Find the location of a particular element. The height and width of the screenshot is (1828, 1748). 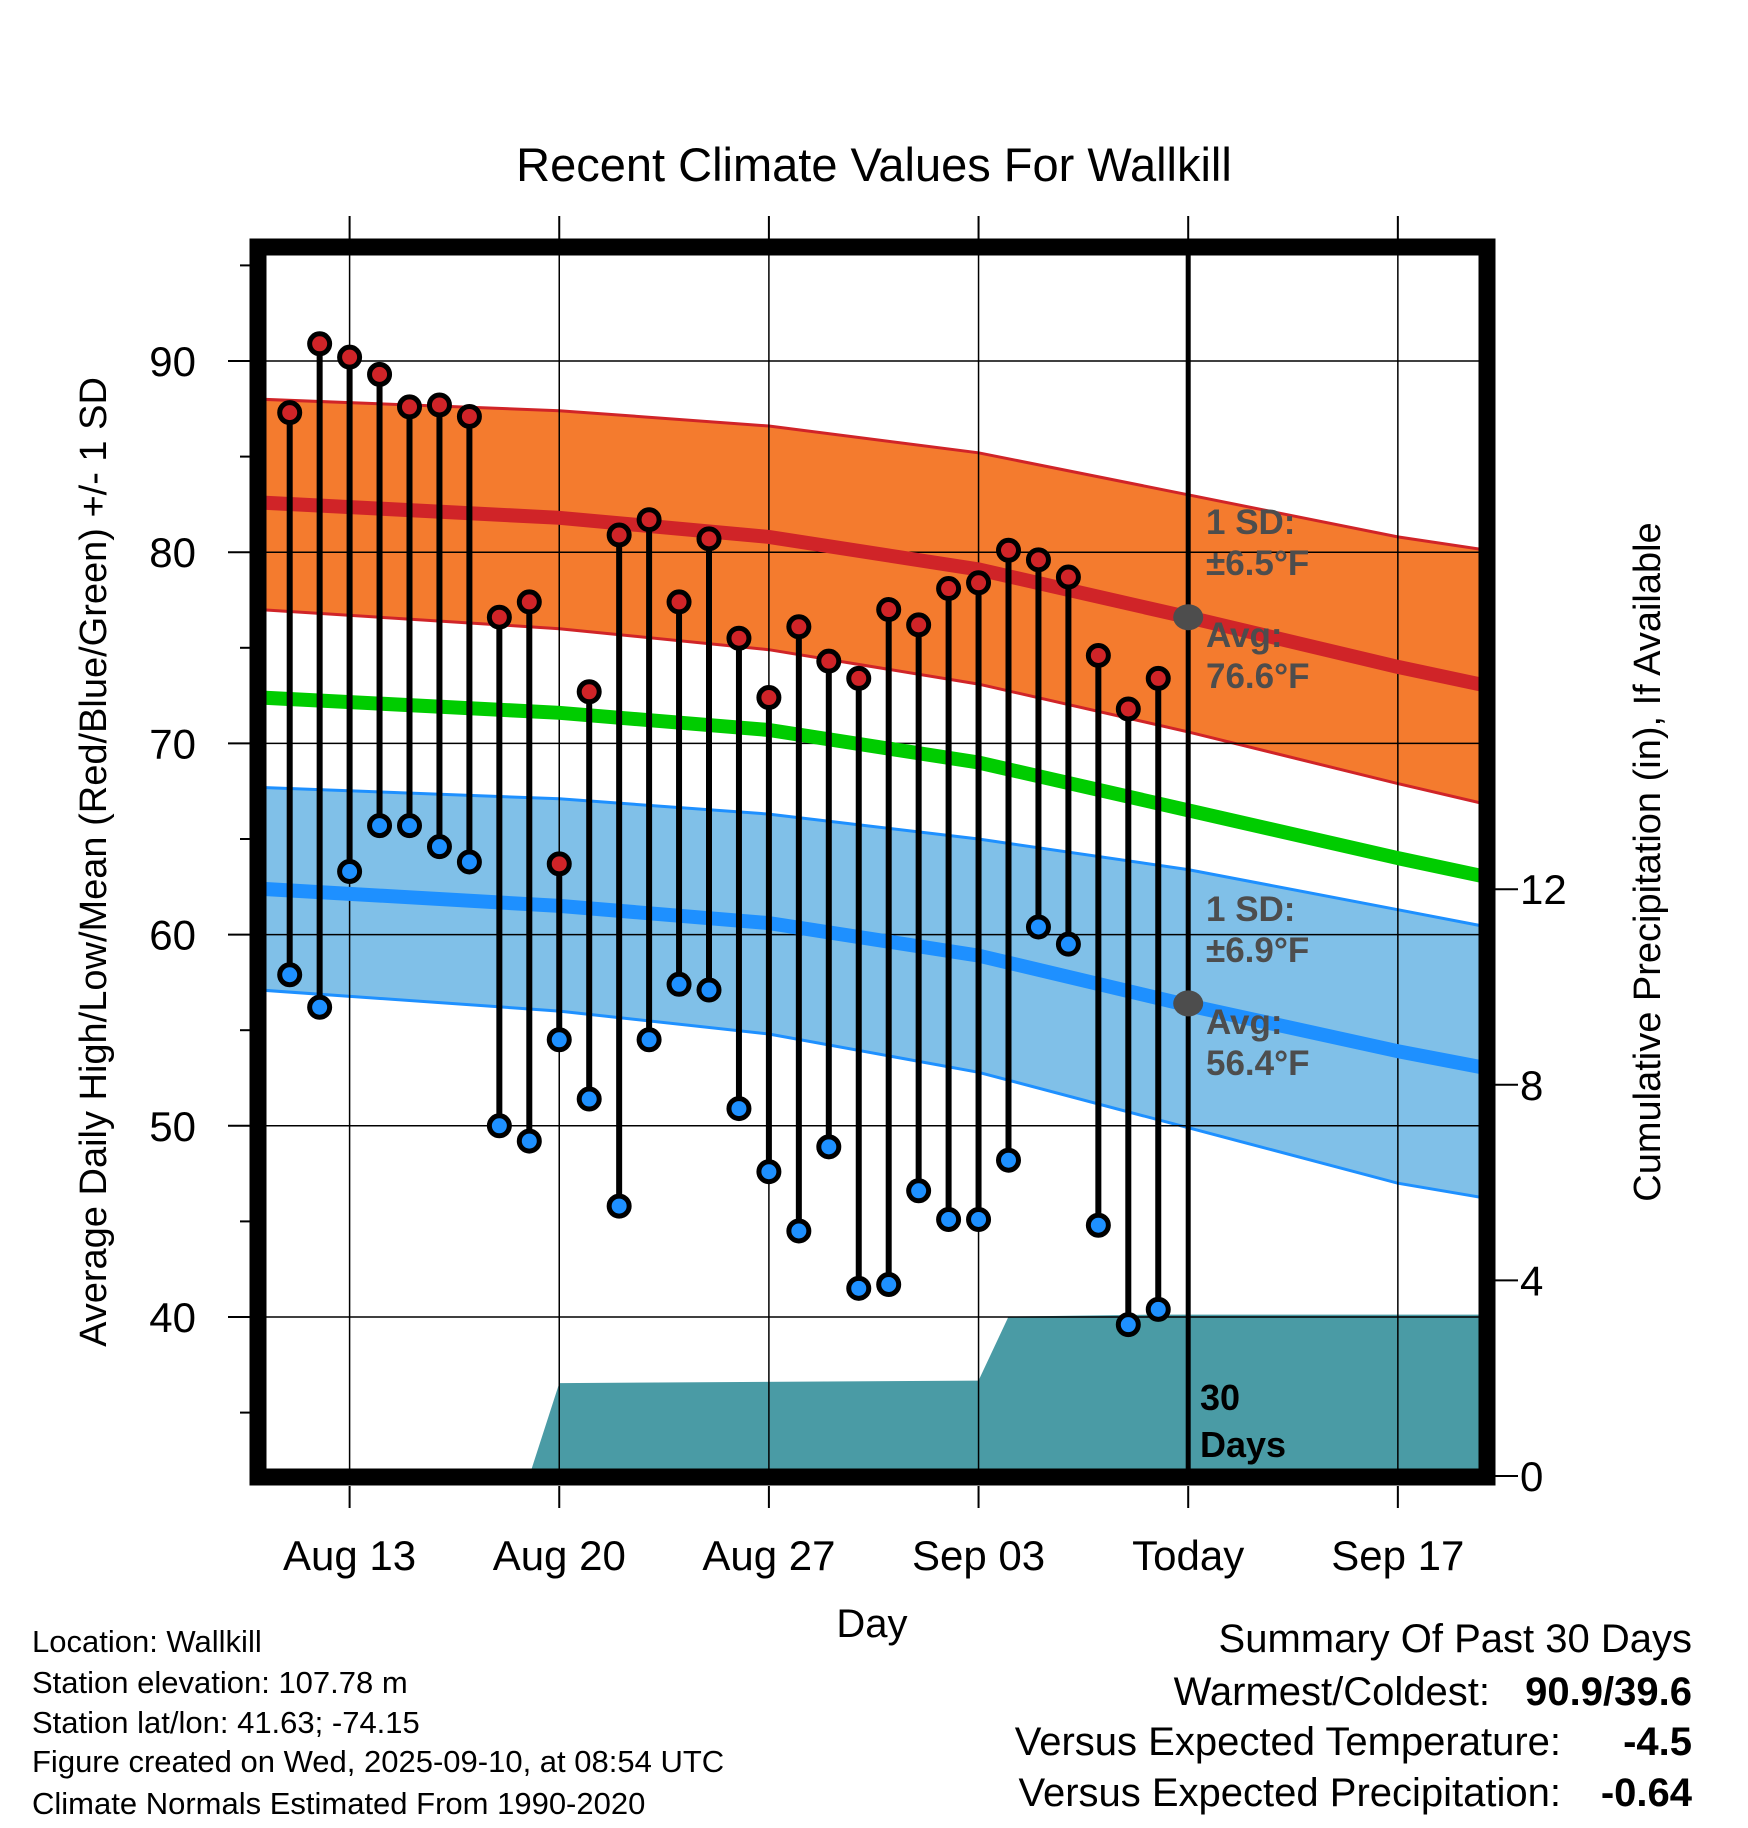

chart-title: Recent Climate Values For Wallkill is located at coordinates (874, 164).